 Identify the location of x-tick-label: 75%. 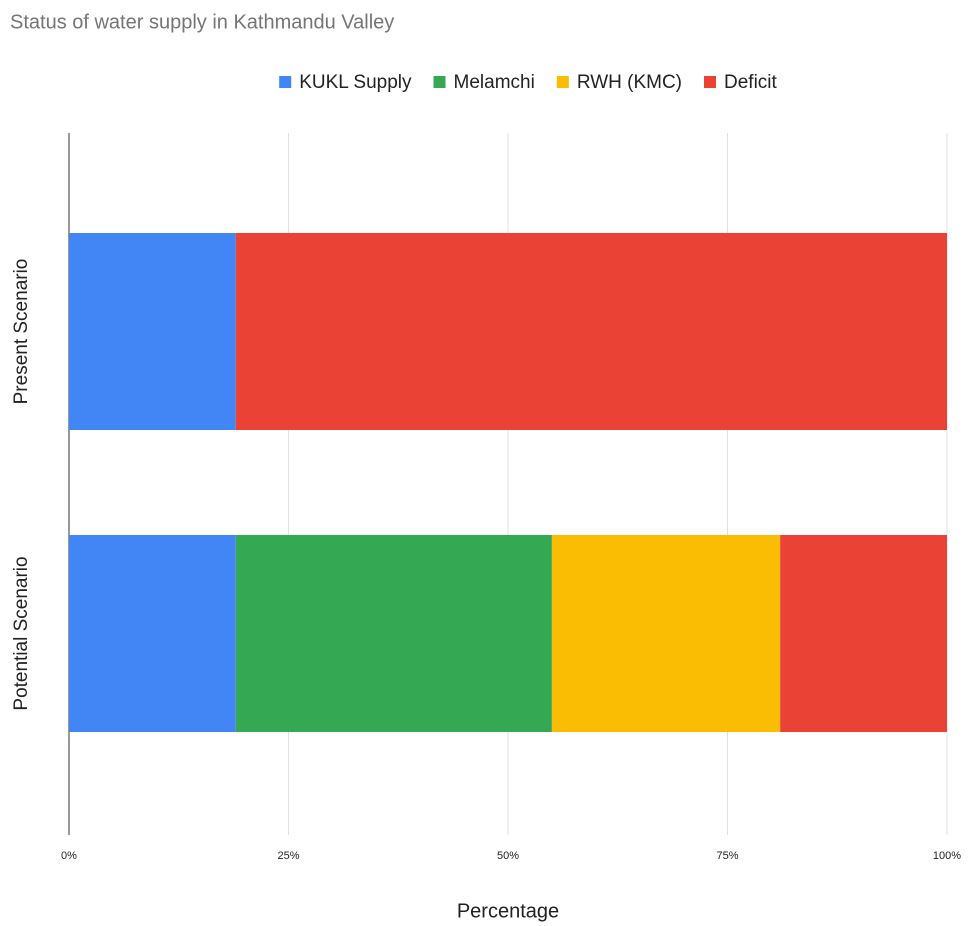
(727, 856).